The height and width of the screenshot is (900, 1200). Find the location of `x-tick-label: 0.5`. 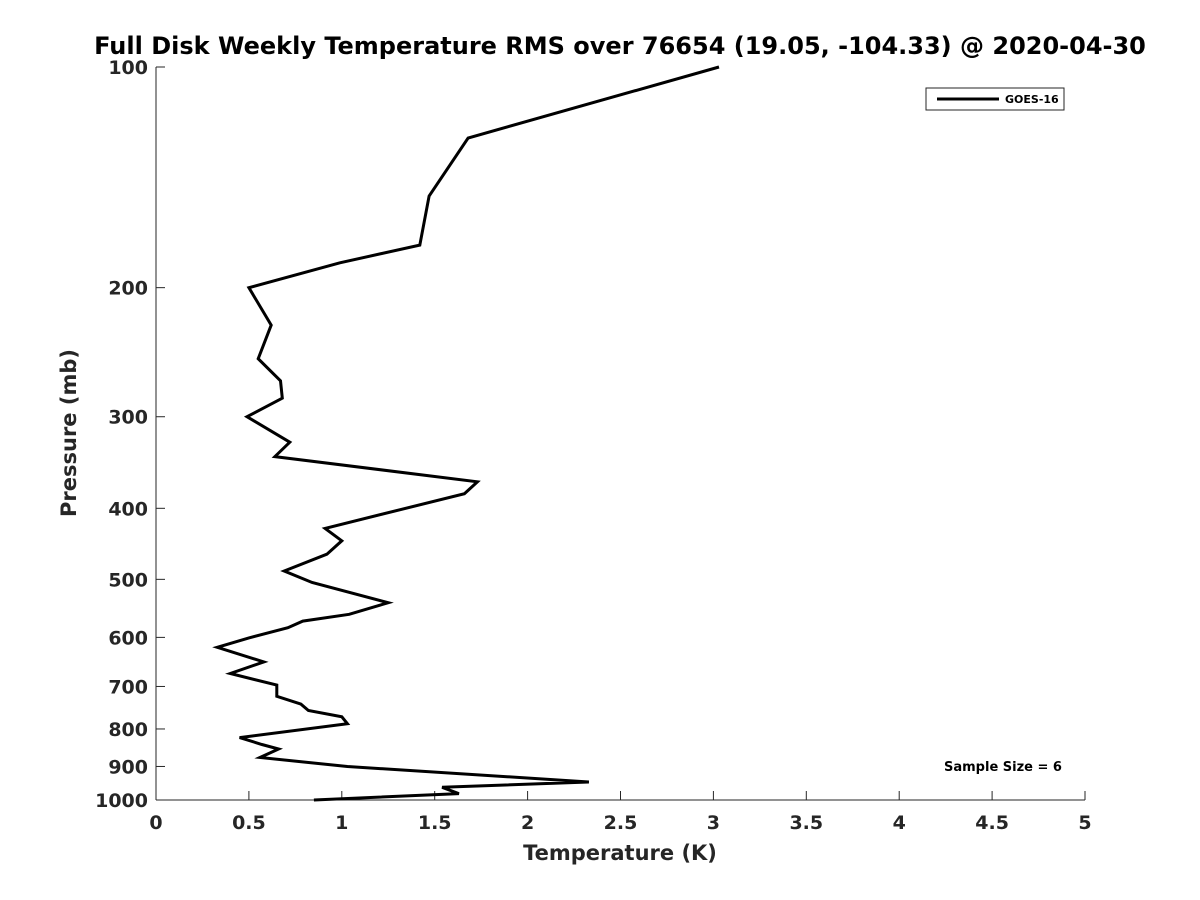

x-tick-label: 0.5 is located at coordinates (249, 823).